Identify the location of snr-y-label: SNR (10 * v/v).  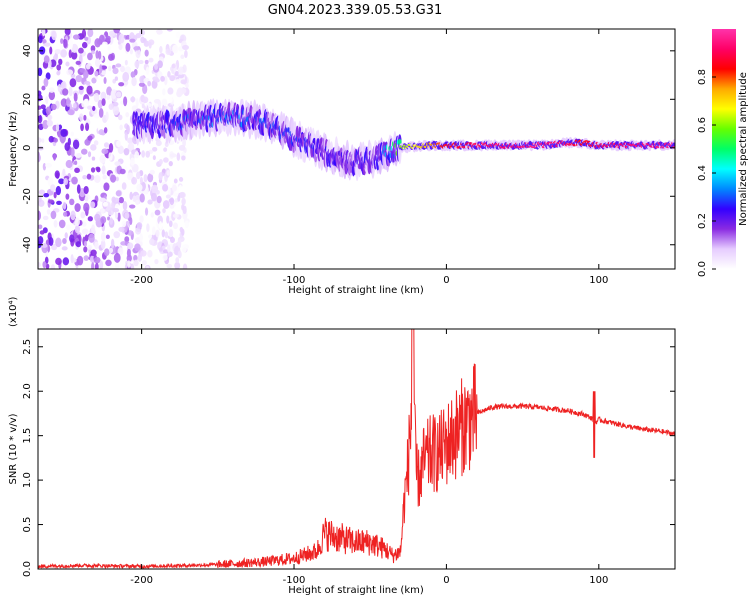
(13, 448).